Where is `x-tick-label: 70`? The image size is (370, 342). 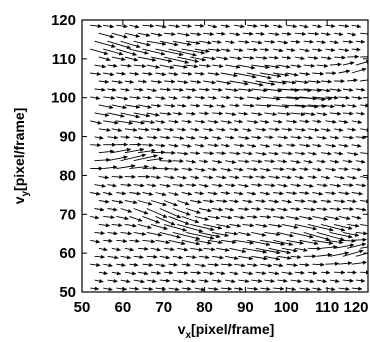 x-tick-label: 70 is located at coordinates (163, 307).